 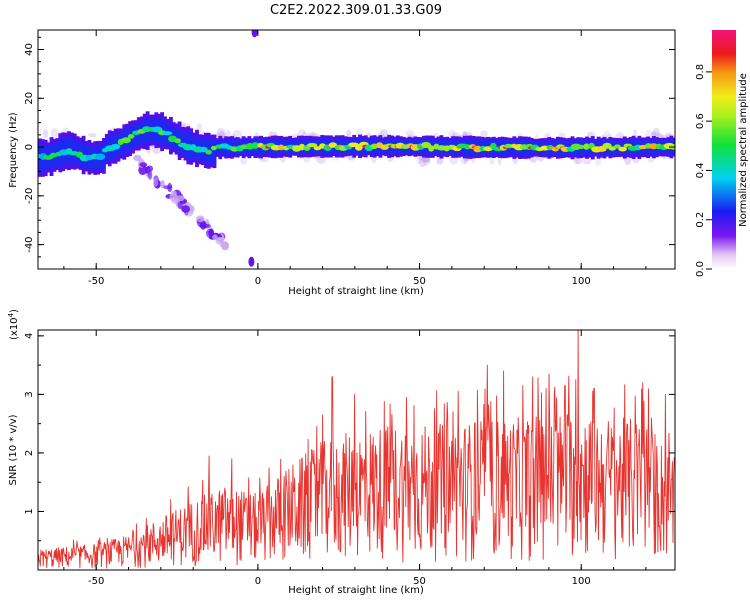 What do you see at coordinates (356, 590) in the screenshot?
I see `snr-xlabel: Height of straight line (km)` at bounding box center [356, 590].